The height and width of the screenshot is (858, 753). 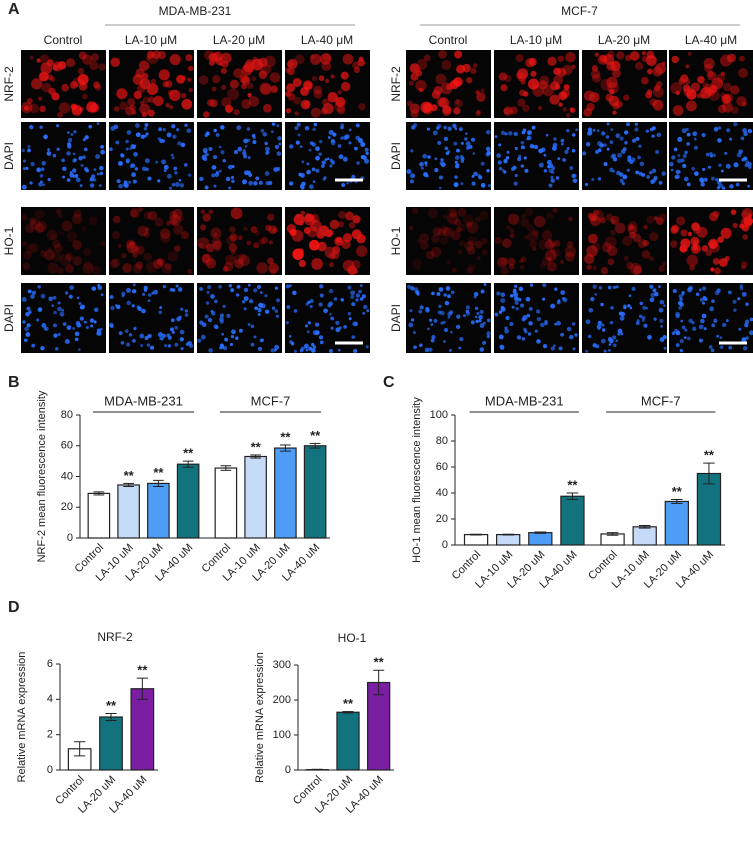 I want to click on column-label: LA-10 μM, so click(x=536, y=40).